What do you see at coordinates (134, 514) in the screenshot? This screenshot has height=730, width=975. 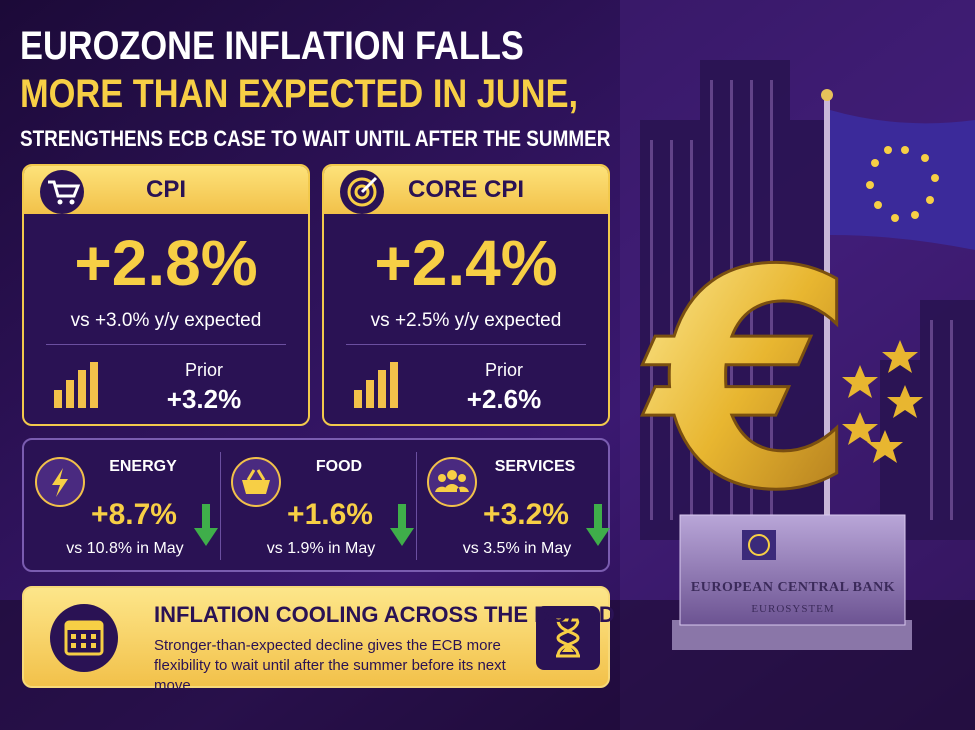 I see `component-value: +8.7%` at bounding box center [134, 514].